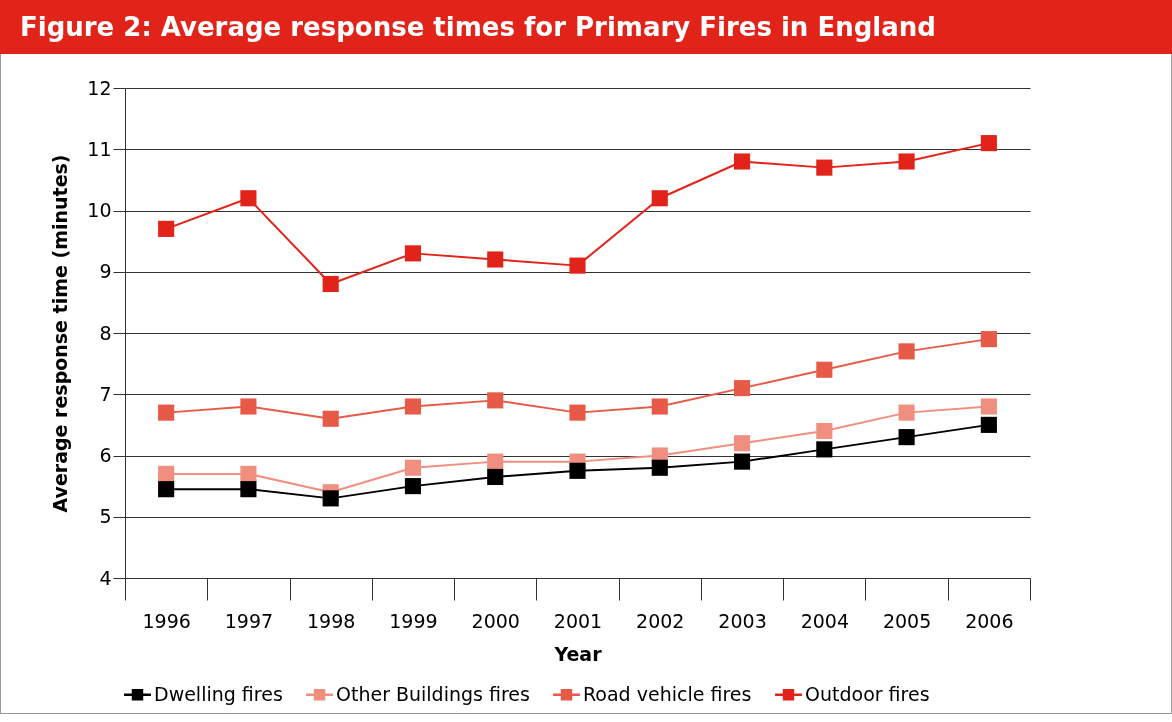 This screenshot has height=722, width=1172. What do you see at coordinates (660, 620) in the screenshot?
I see `x-tick-label: 2002` at bounding box center [660, 620].